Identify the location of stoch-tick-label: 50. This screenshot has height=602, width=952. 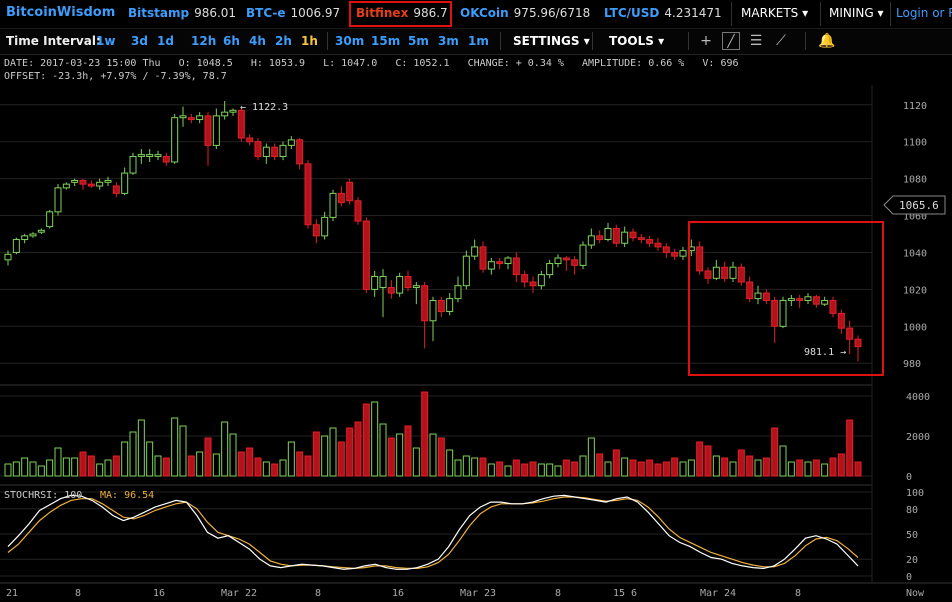
(912, 535).